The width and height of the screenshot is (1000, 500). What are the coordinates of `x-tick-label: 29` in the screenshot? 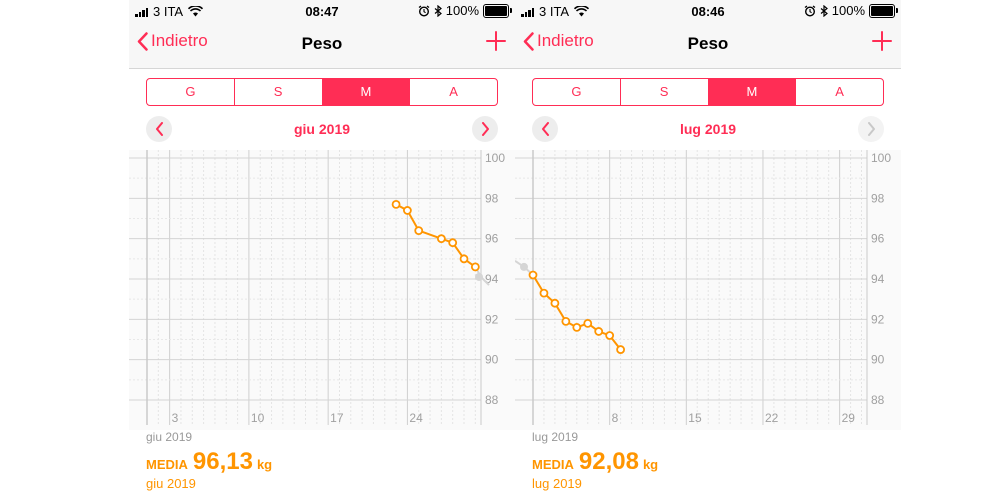 It's located at (849, 418).